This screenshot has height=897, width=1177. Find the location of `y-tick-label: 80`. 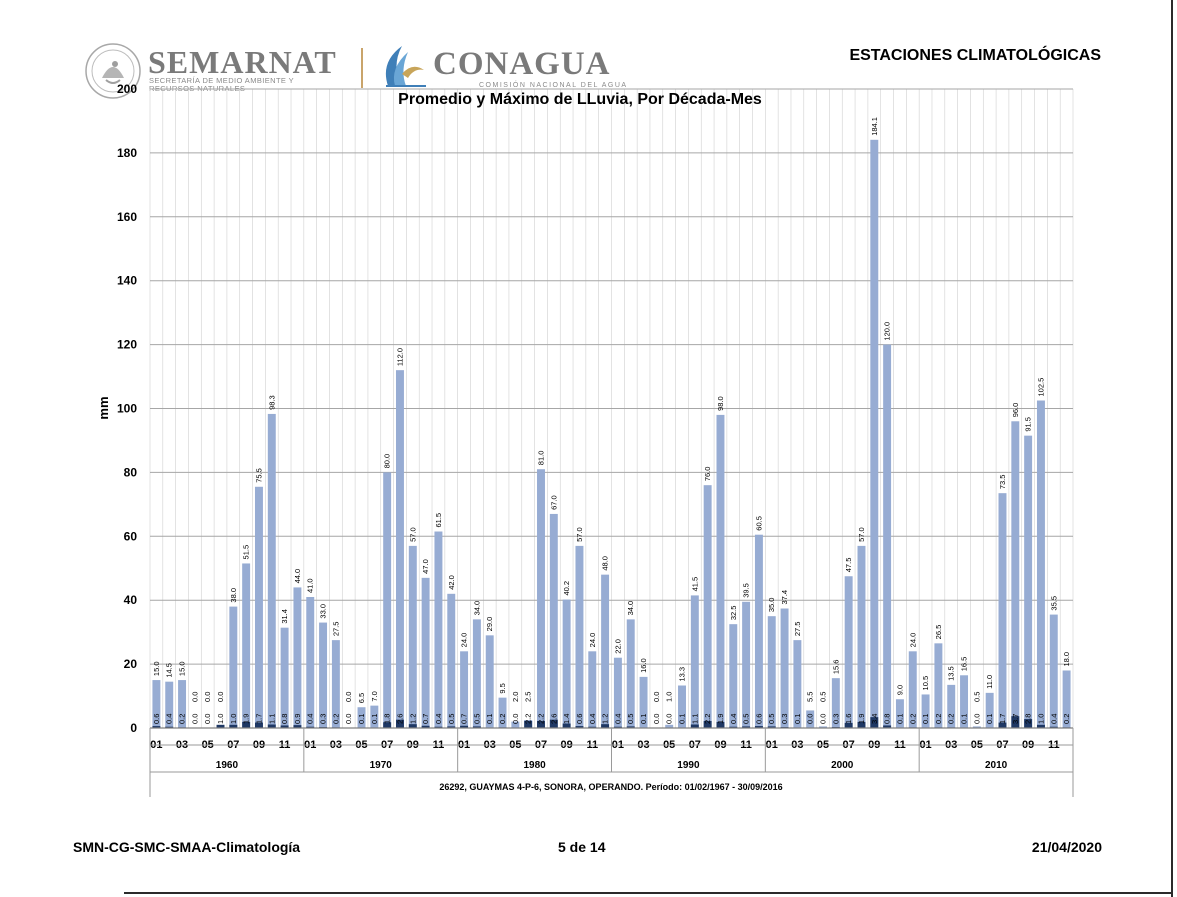

y-tick-label: 80 is located at coordinates (131, 472).